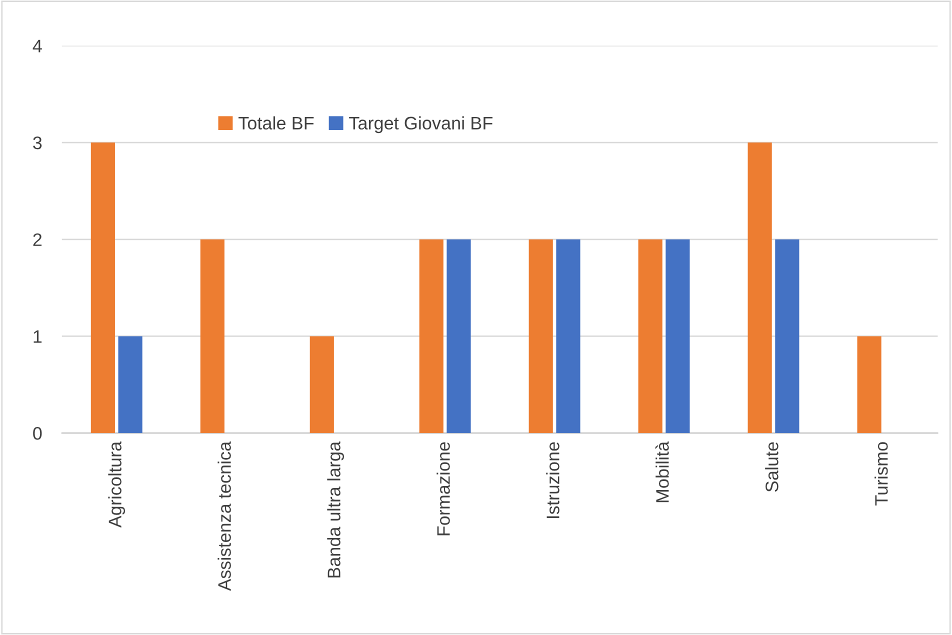 This screenshot has width=952, height=635. I want to click on y-tick-label: 3, so click(37, 143).